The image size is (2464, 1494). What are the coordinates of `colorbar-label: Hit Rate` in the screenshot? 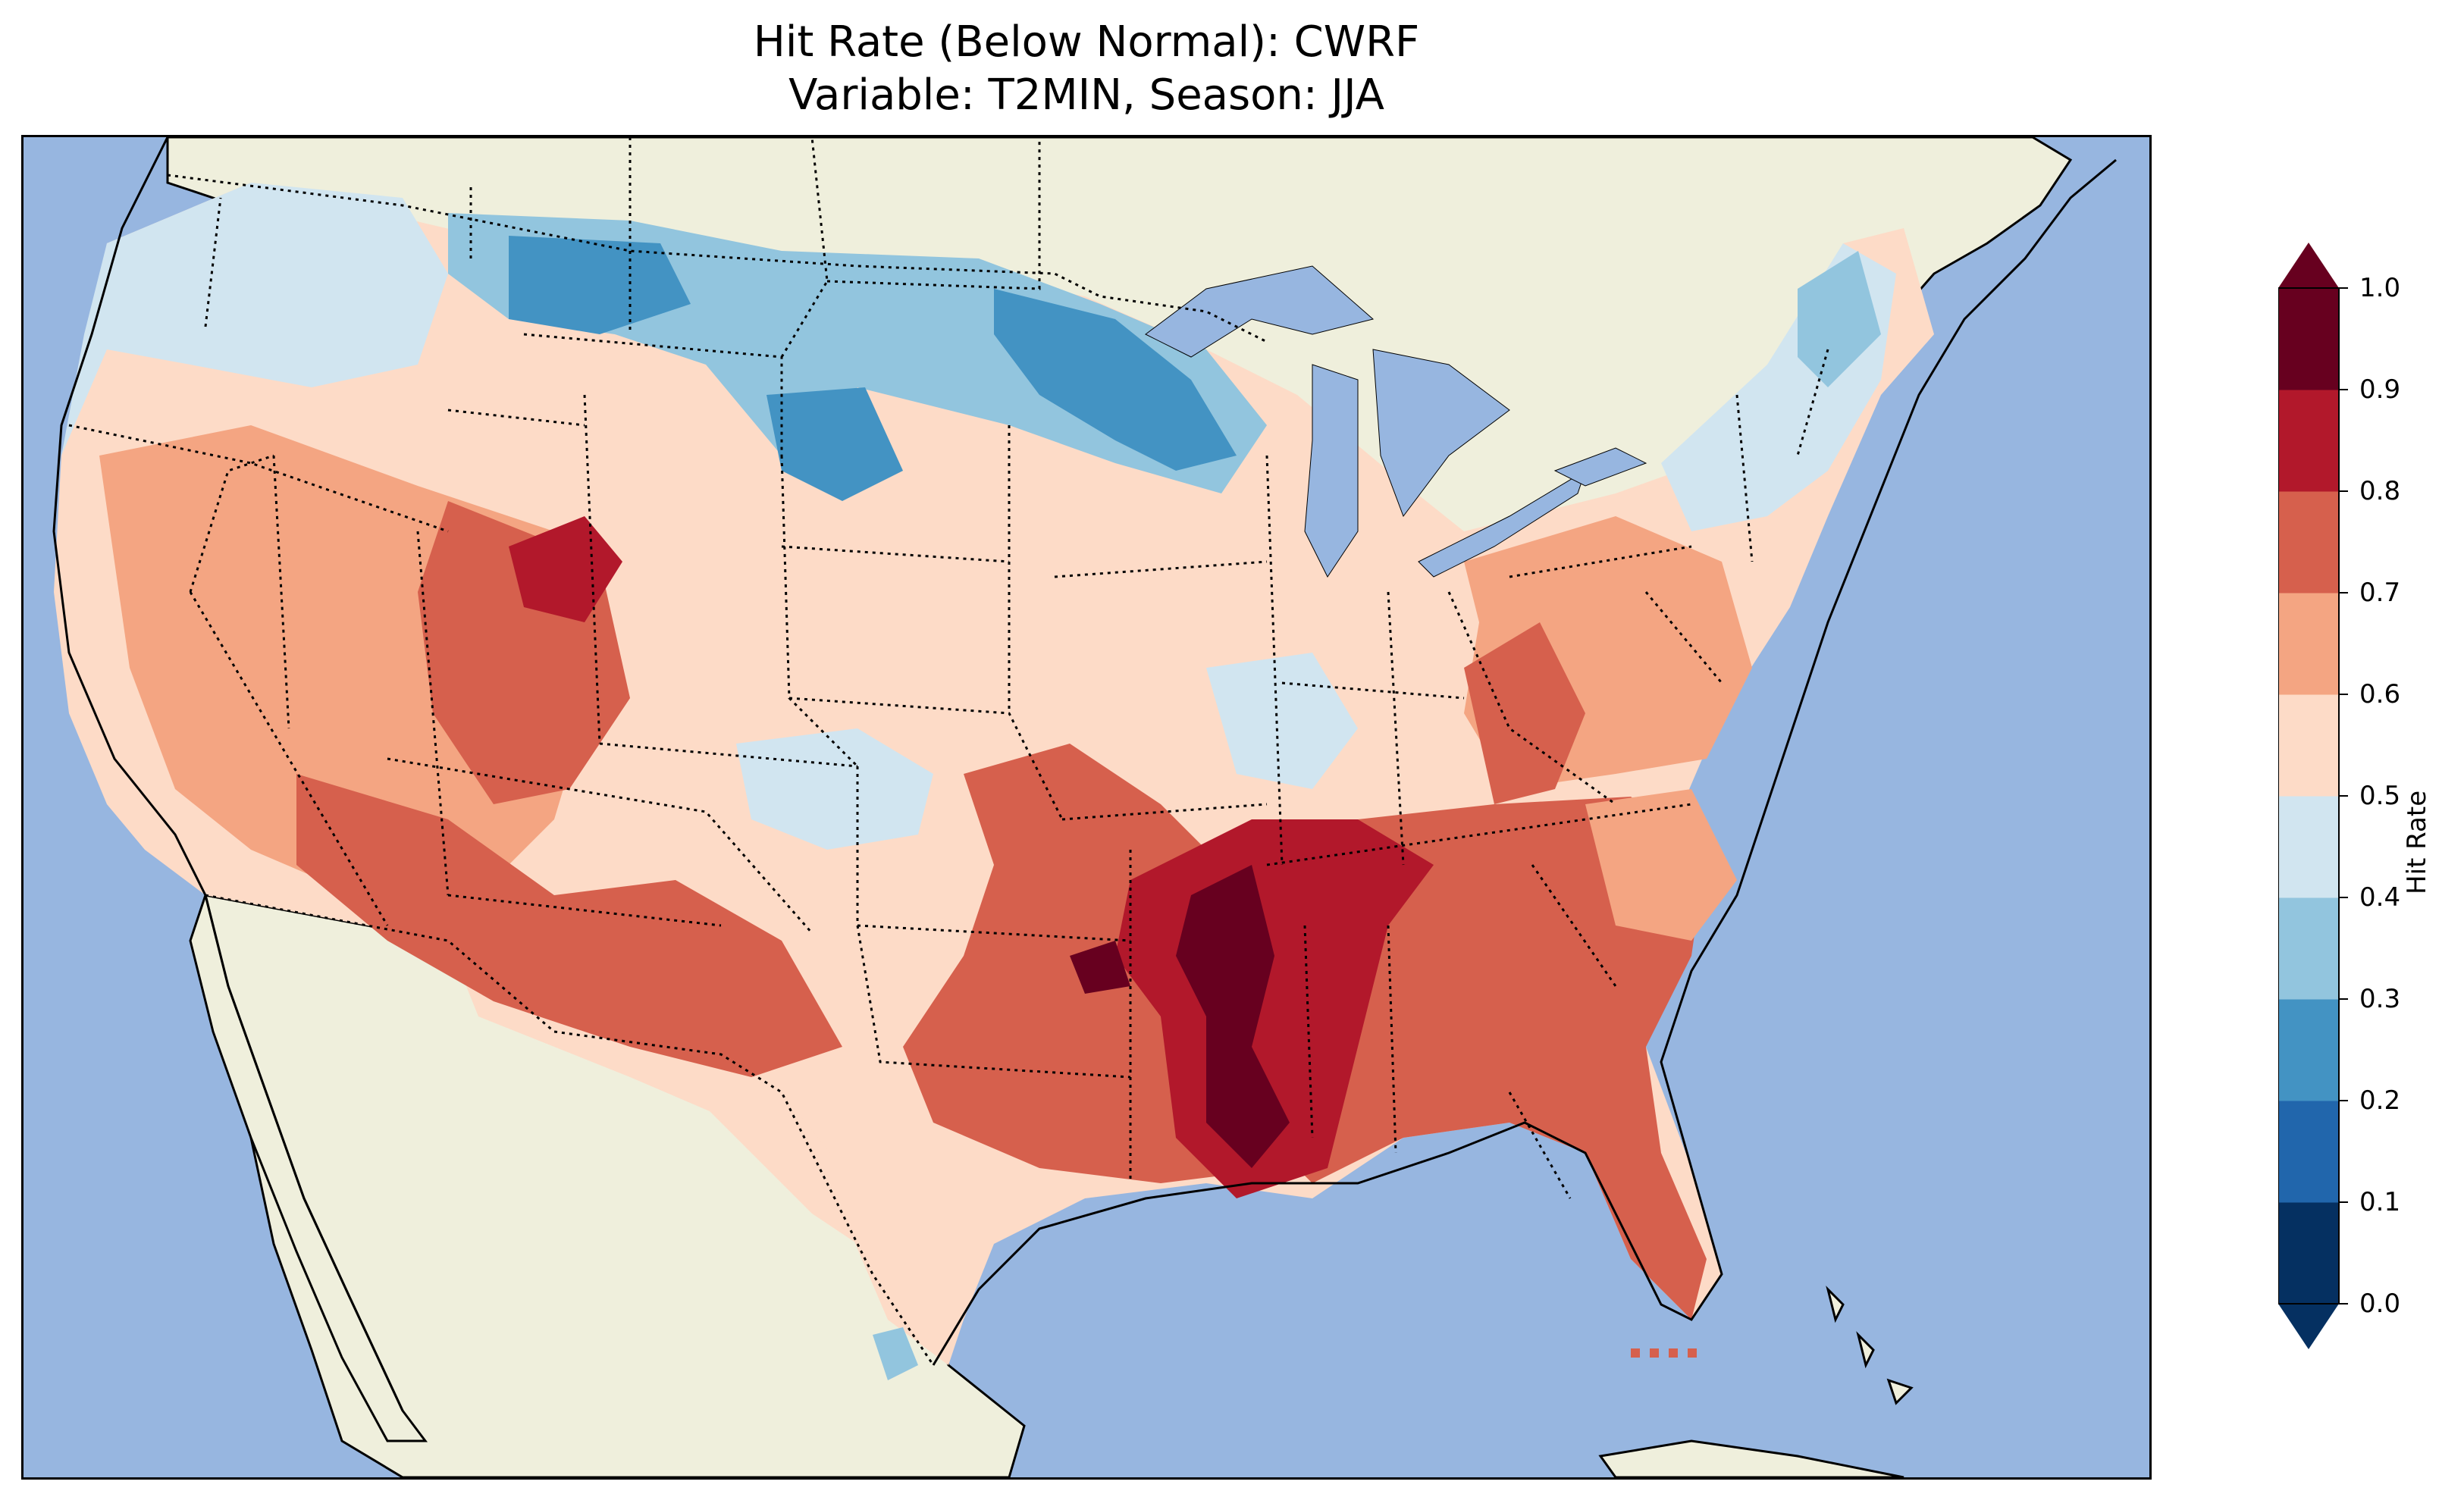 It's located at (2417, 842).